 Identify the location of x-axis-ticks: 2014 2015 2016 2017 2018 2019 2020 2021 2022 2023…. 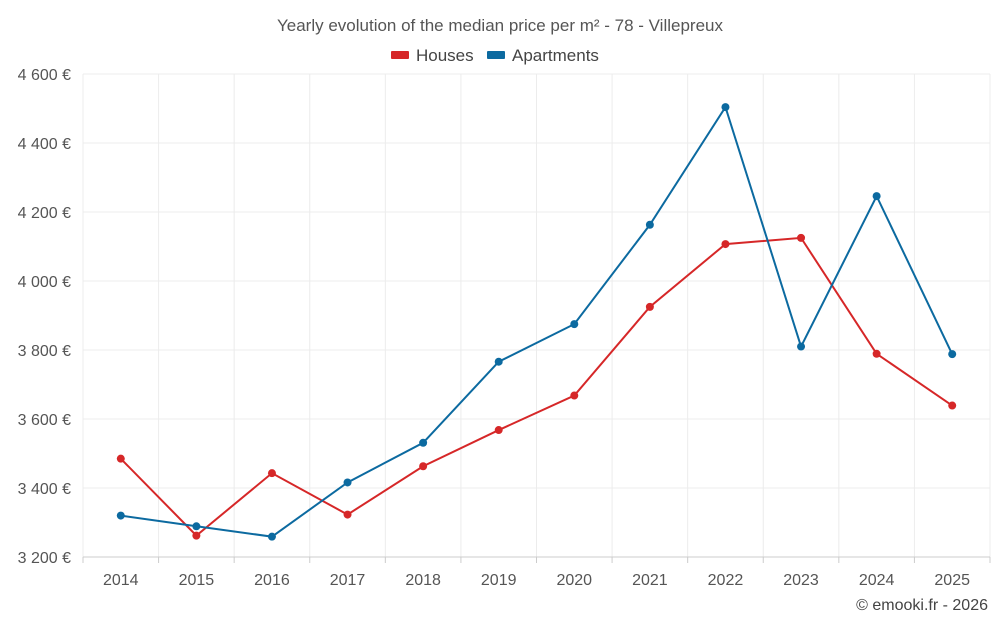
(536, 580).